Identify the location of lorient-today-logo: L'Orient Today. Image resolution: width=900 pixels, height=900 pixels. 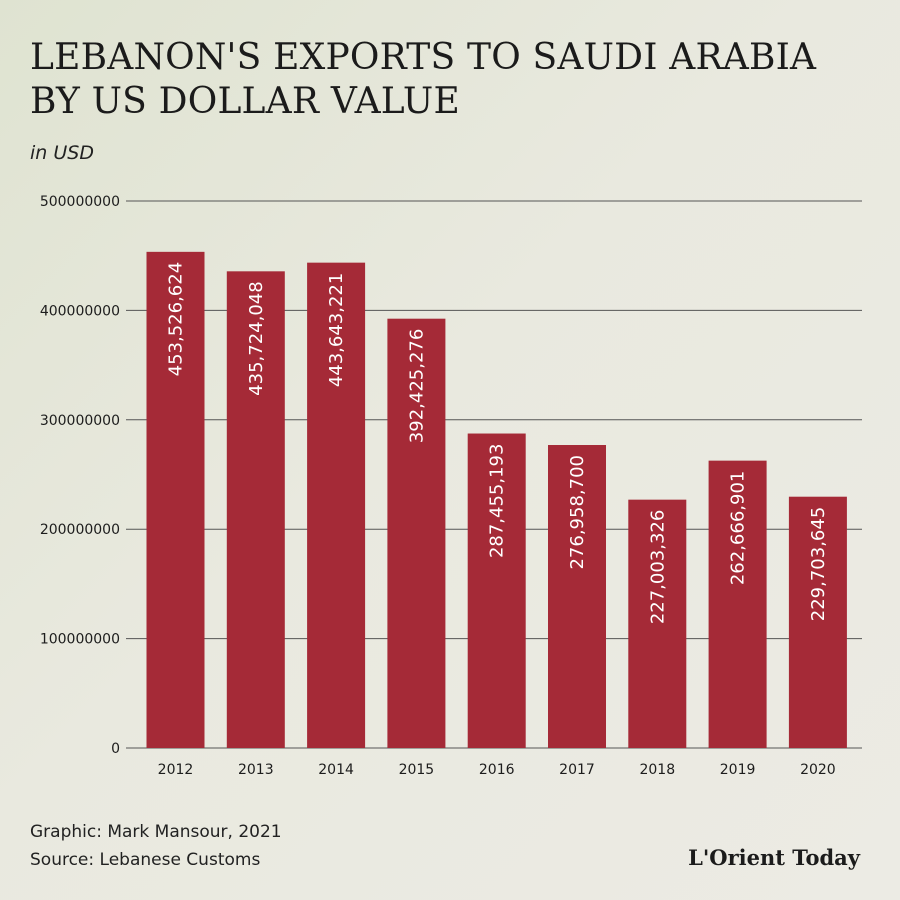
(774, 857).